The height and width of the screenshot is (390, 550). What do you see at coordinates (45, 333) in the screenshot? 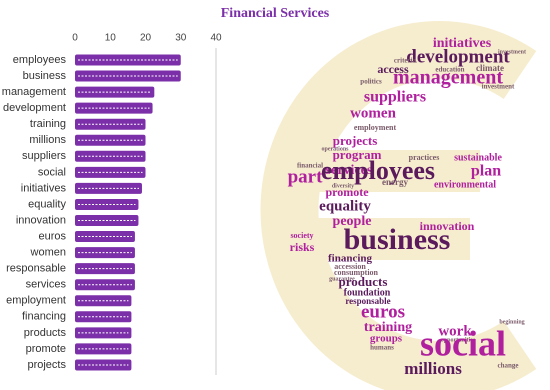
I see `y-tick-label: products` at bounding box center [45, 333].